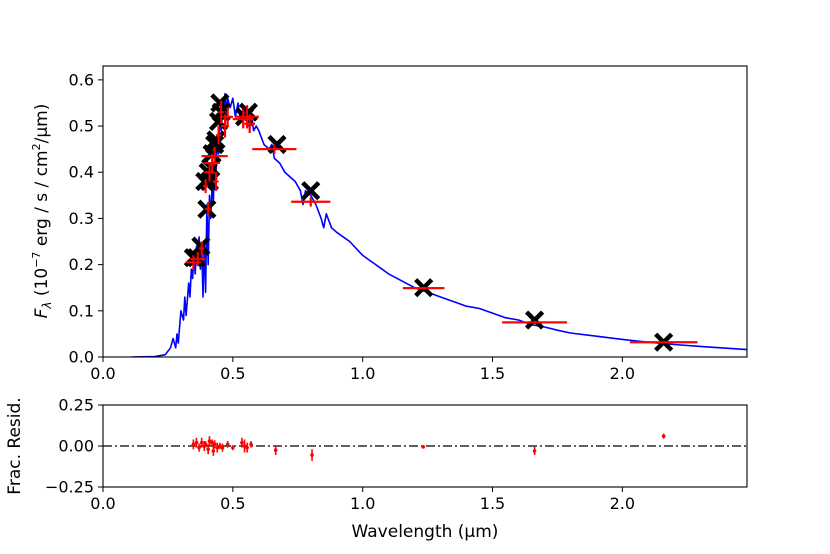  Describe the element at coordinates (232, 503) in the screenshot. I see `residuals-x-tick-label: 0.5` at that location.